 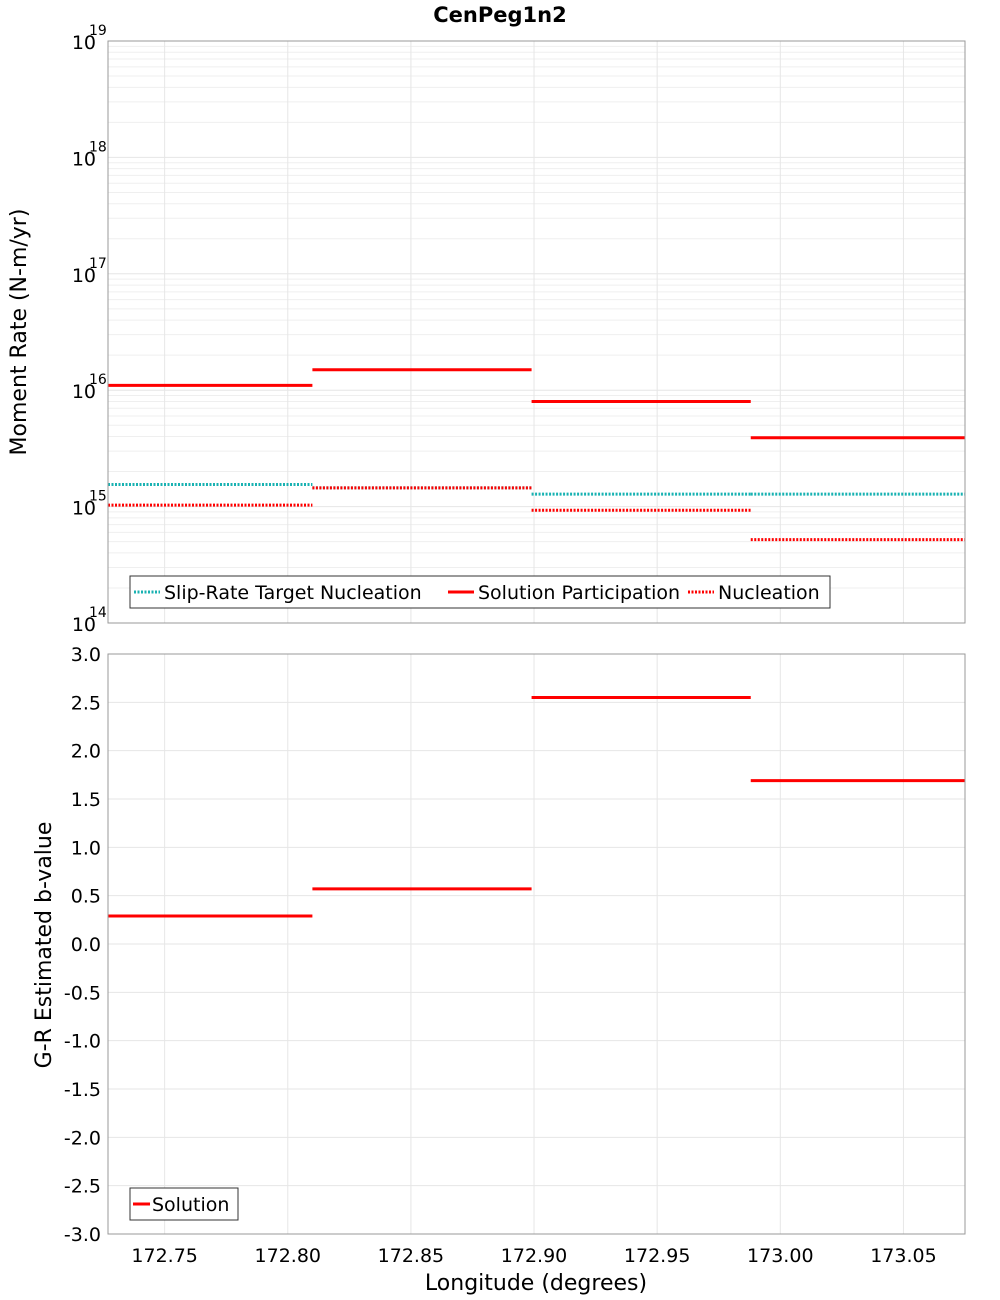 What do you see at coordinates (579, 593) in the screenshot?
I see `legend-label: Solution Participation` at bounding box center [579, 593].